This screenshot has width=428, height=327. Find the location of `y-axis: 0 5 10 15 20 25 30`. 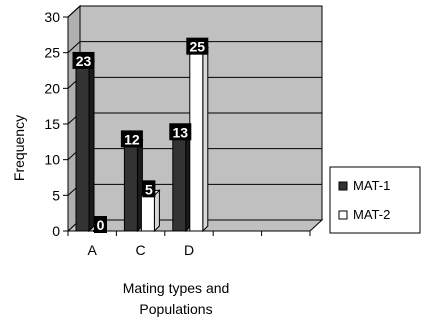

y-axis: 0 5 10 15 20 25 30 is located at coordinates (56, 124).